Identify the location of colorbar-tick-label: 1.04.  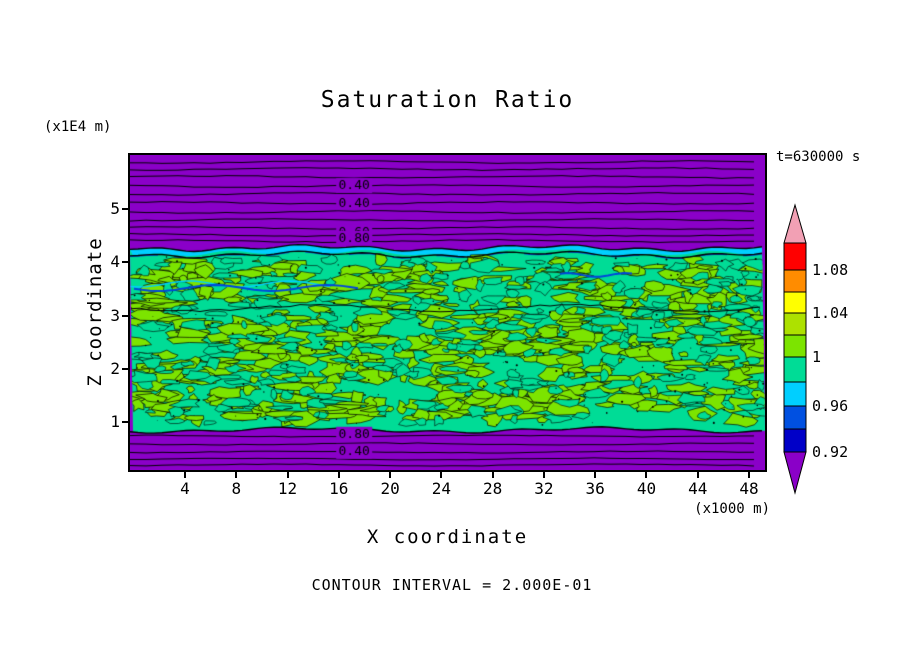
(830, 313).